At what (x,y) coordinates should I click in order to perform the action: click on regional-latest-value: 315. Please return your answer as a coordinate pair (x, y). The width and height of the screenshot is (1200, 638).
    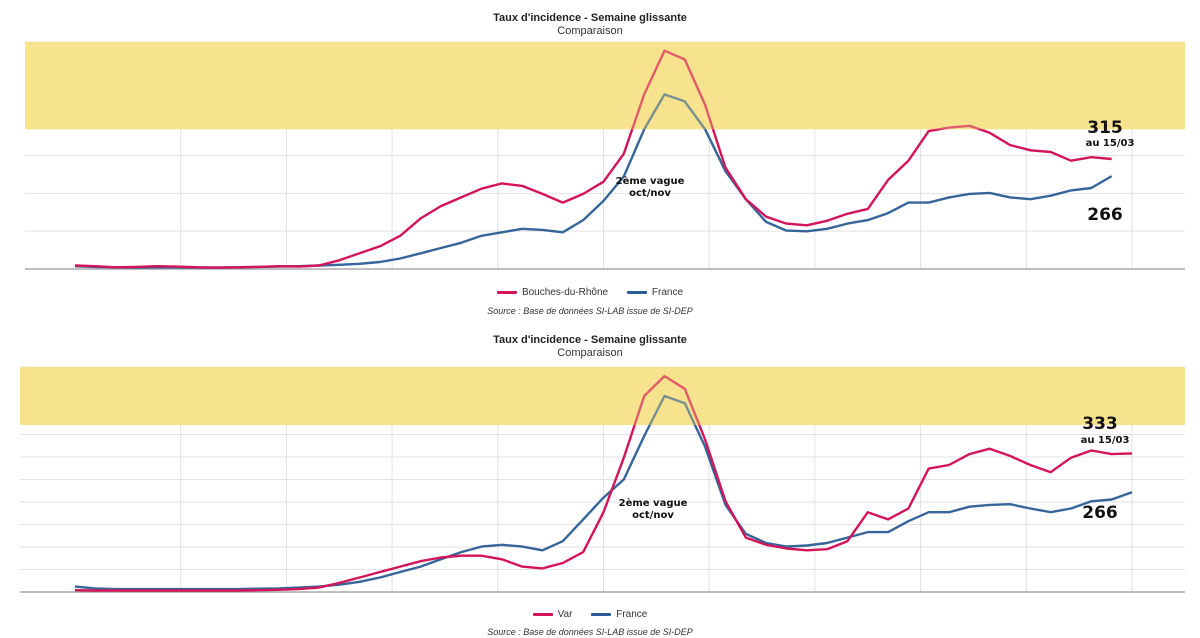
    Looking at the image, I should click on (1105, 128).